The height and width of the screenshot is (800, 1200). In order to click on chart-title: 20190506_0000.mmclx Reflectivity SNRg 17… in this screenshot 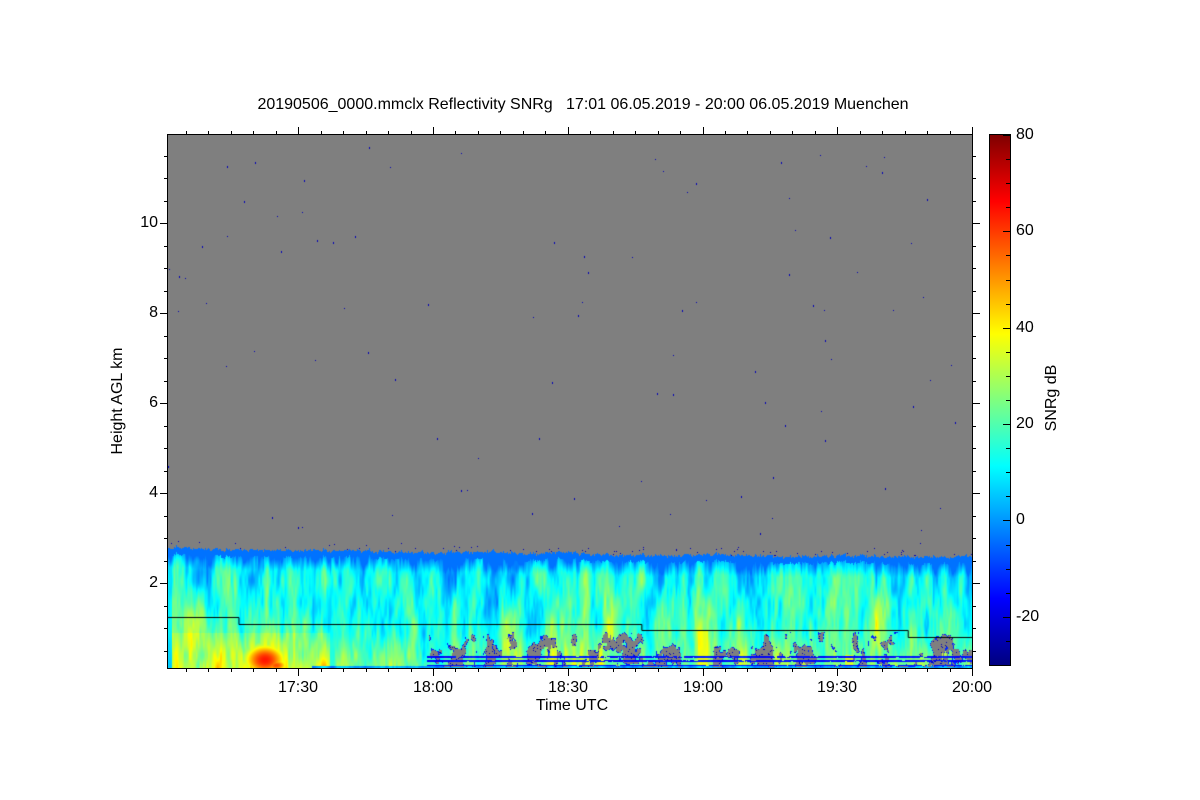, I will do `click(583, 104)`.